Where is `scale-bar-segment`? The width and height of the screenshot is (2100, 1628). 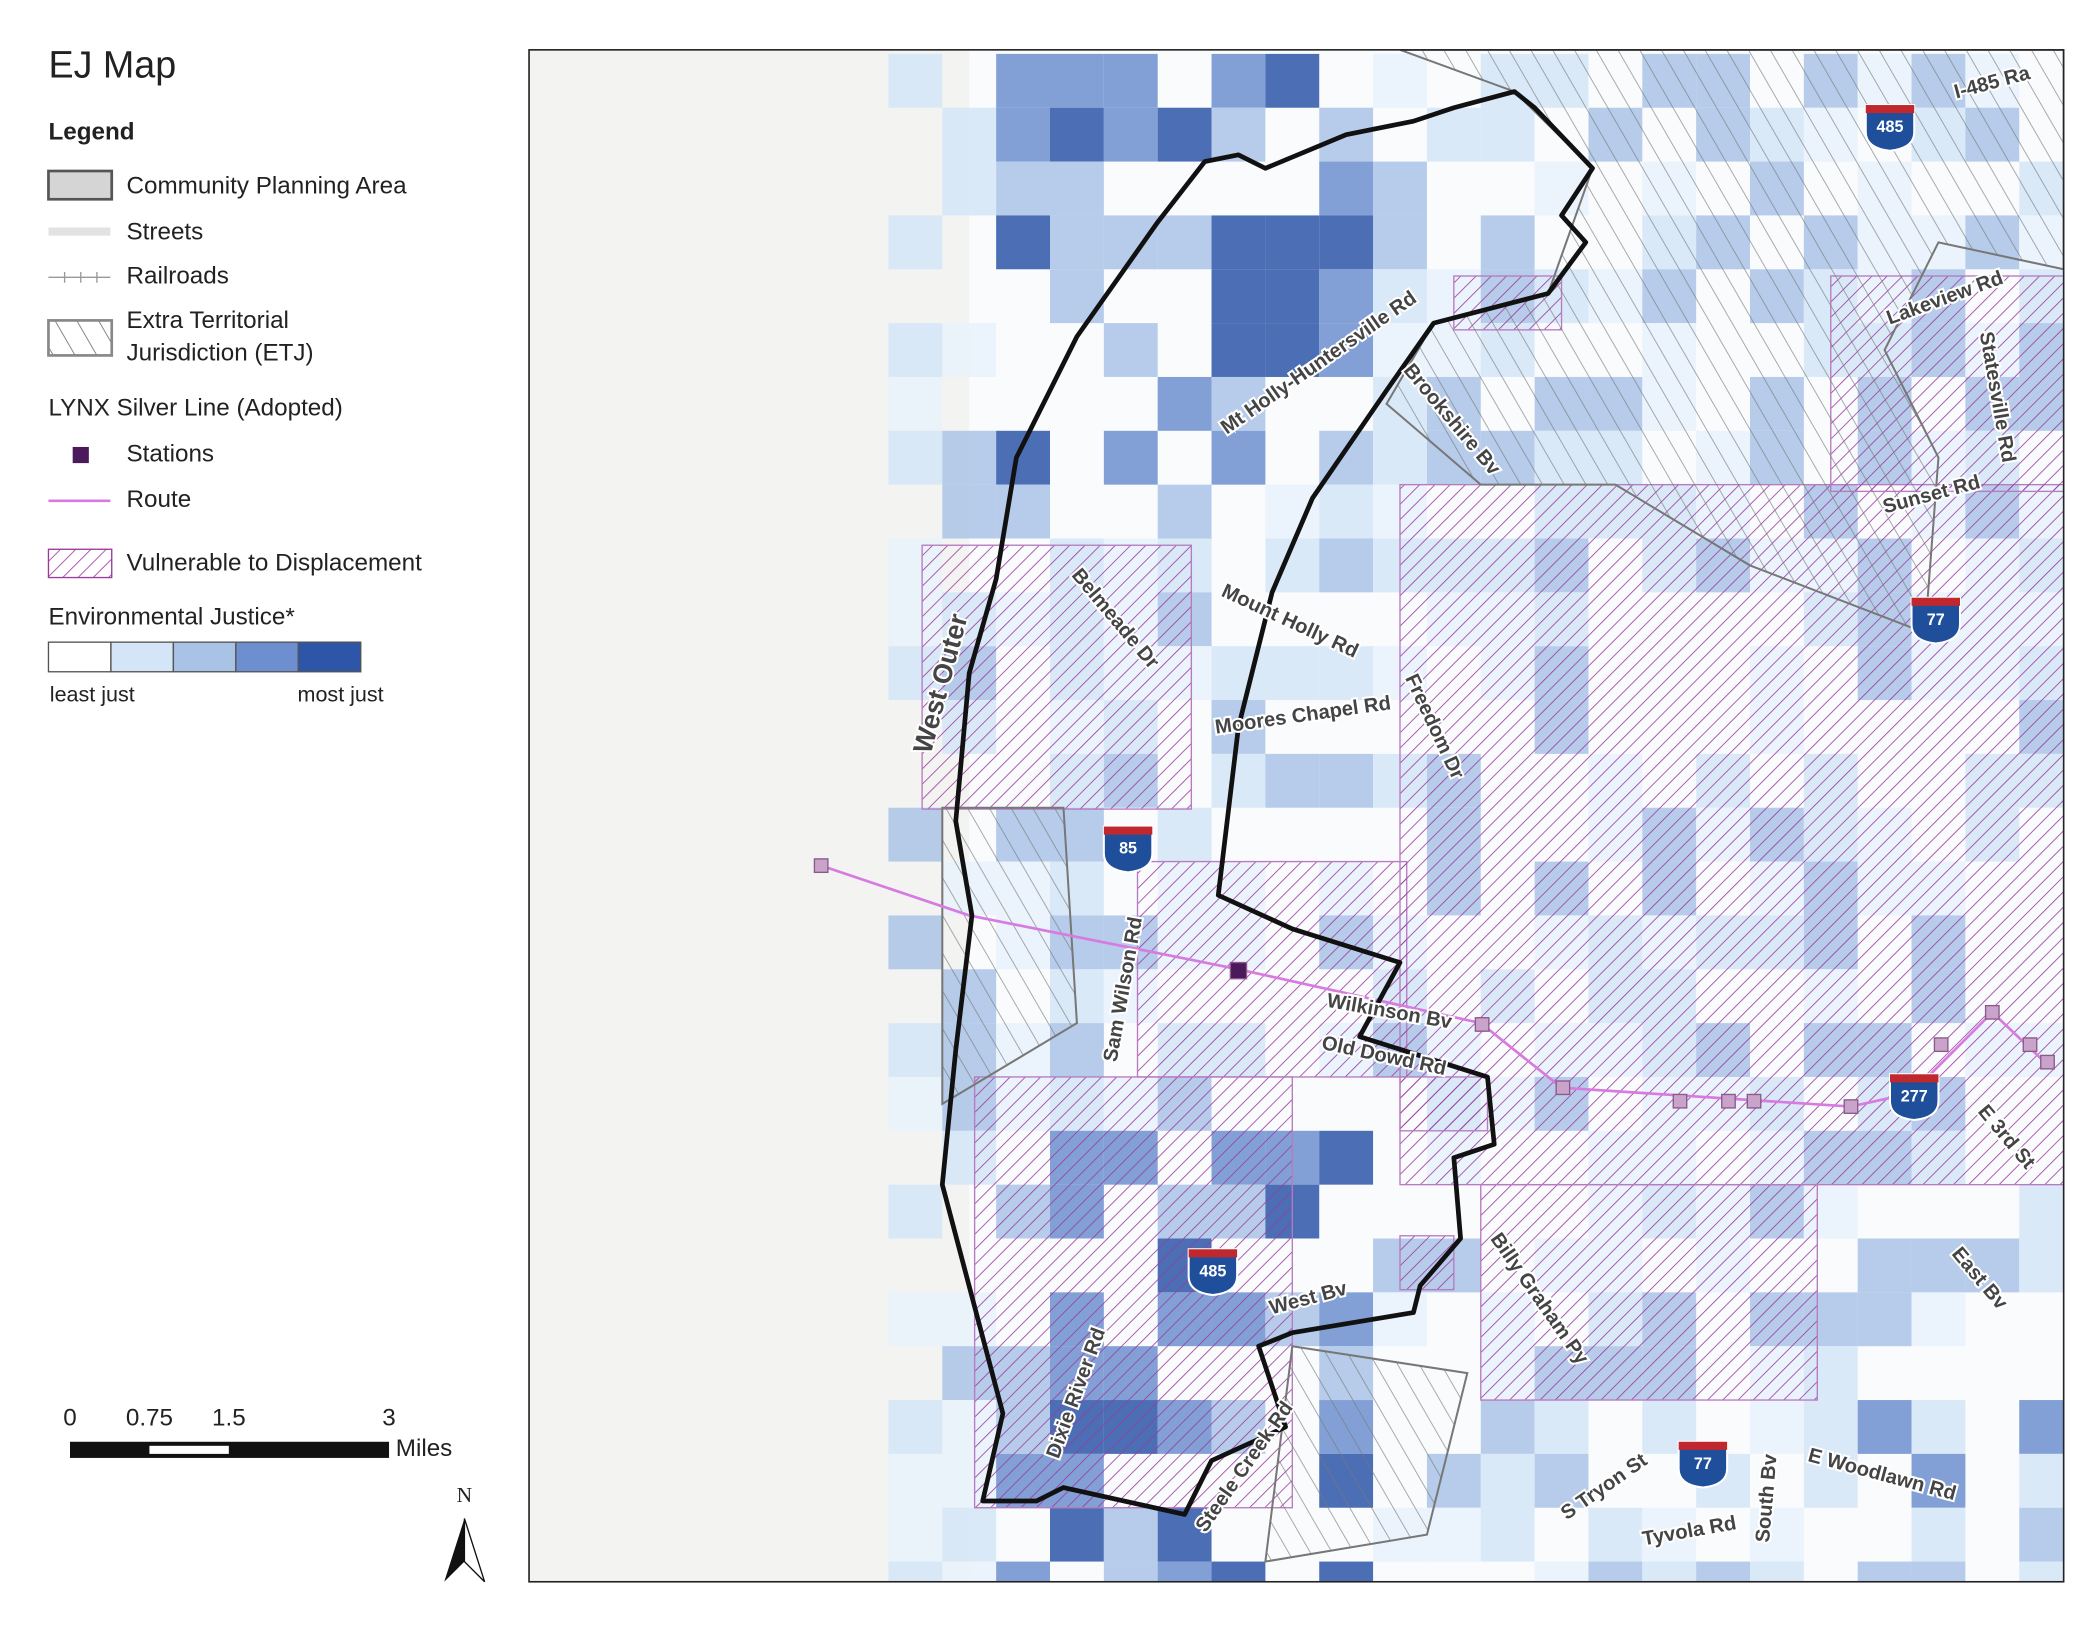 scale-bar-segment is located at coordinates (189, 1449).